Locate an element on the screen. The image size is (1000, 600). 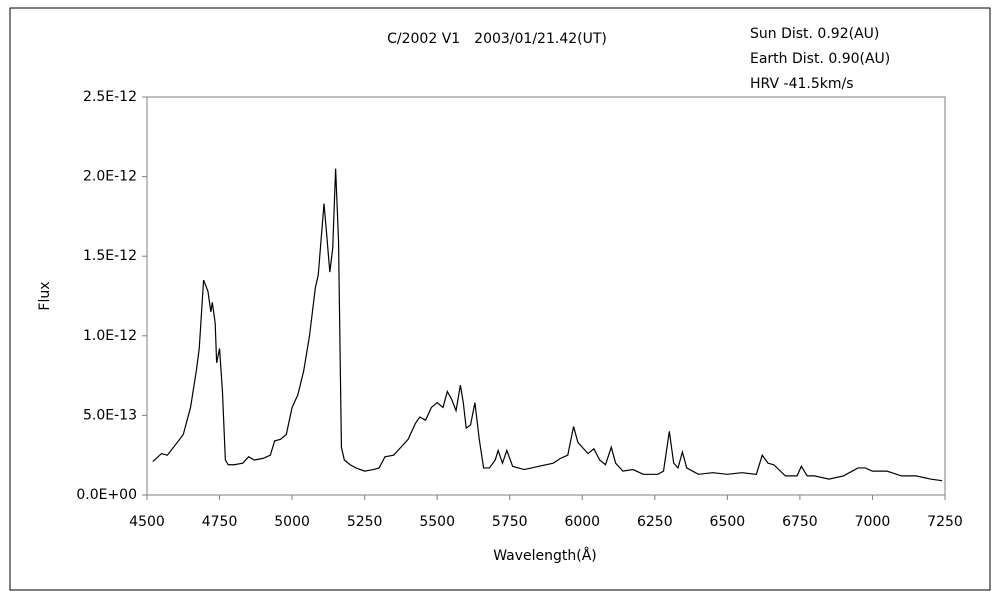
x-tick-label: 5500 is located at coordinates (437, 522).